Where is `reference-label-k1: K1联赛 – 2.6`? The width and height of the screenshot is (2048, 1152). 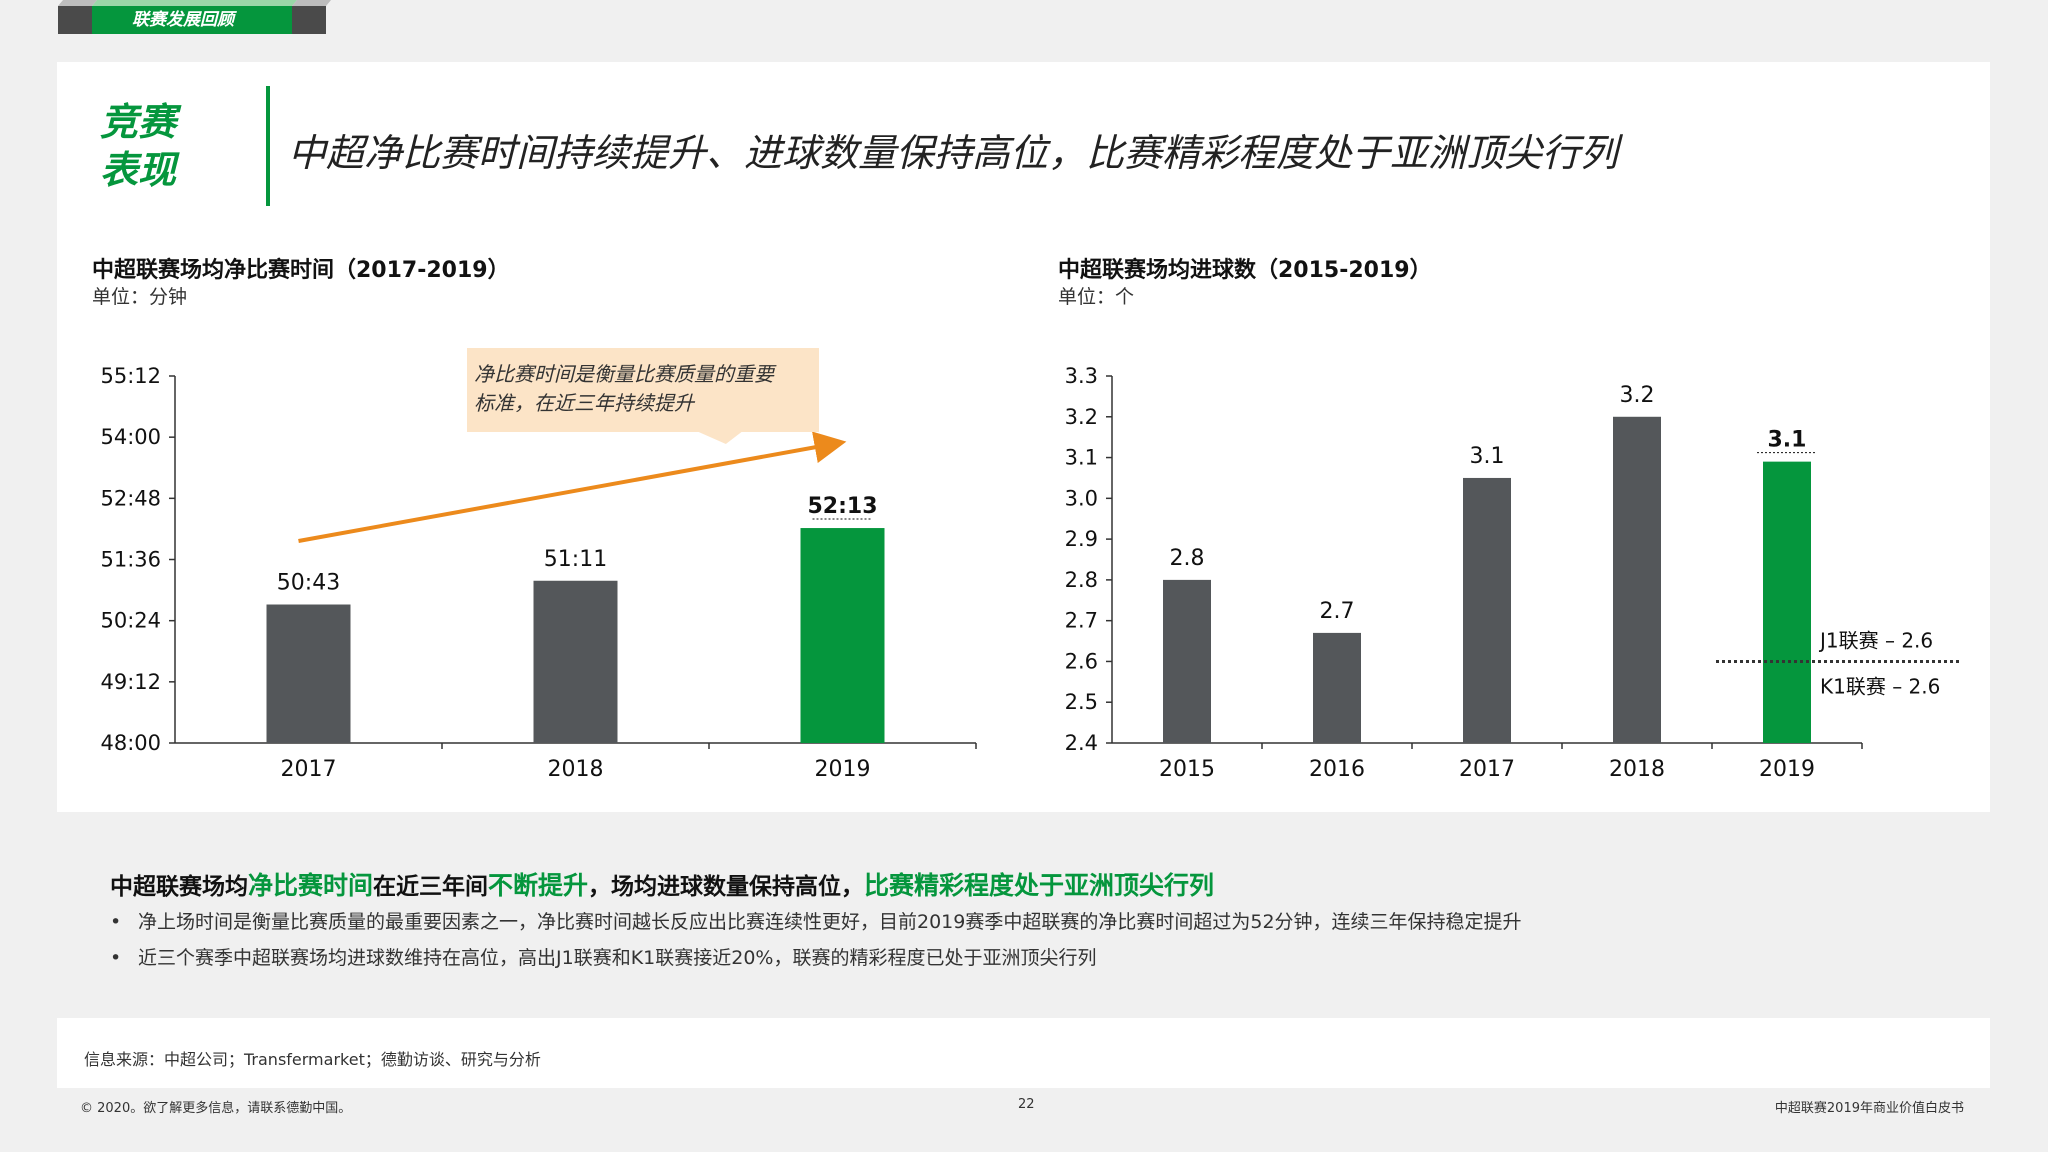
reference-label-k1: K1联赛 – 2.6 is located at coordinates (1880, 686).